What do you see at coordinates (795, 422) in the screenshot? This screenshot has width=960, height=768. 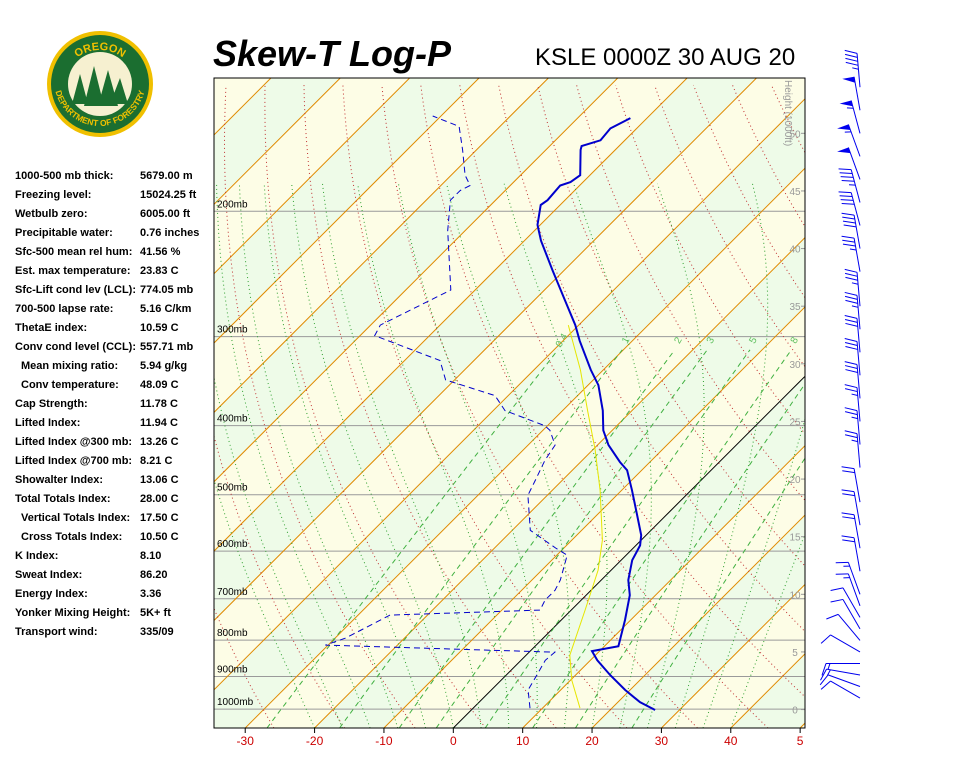 I see `y2-tick-label: 25` at bounding box center [795, 422].